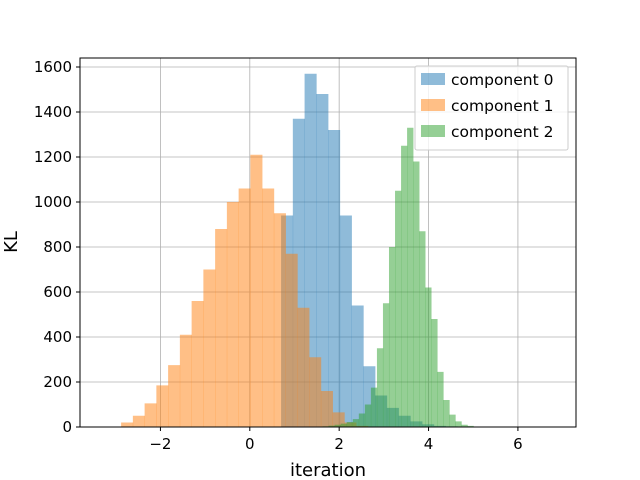  I want to click on legend-entry-label: component 1, so click(502, 106).